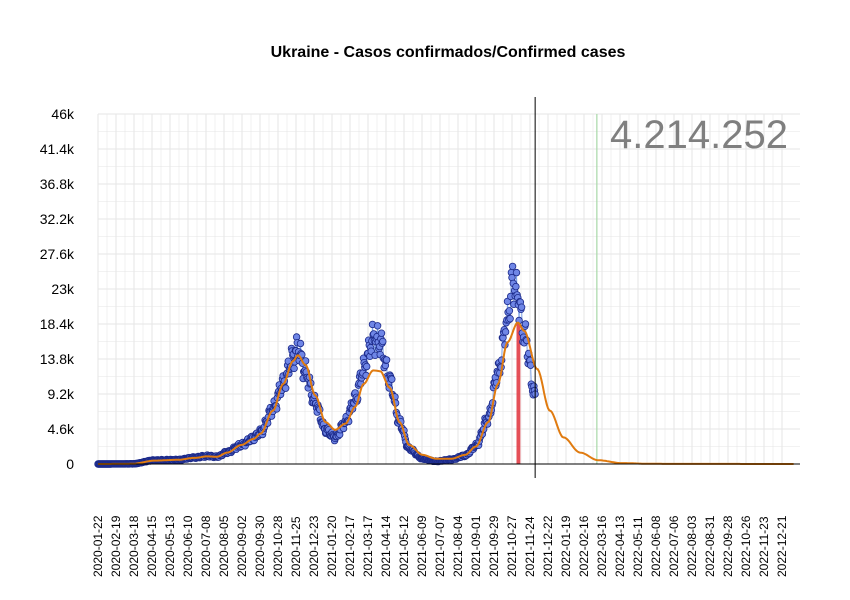 The width and height of the screenshot is (850, 600). What do you see at coordinates (170, 546) in the screenshot?
I see `x-tick-label: 2020-05-13` at bounding box center [170, 546].